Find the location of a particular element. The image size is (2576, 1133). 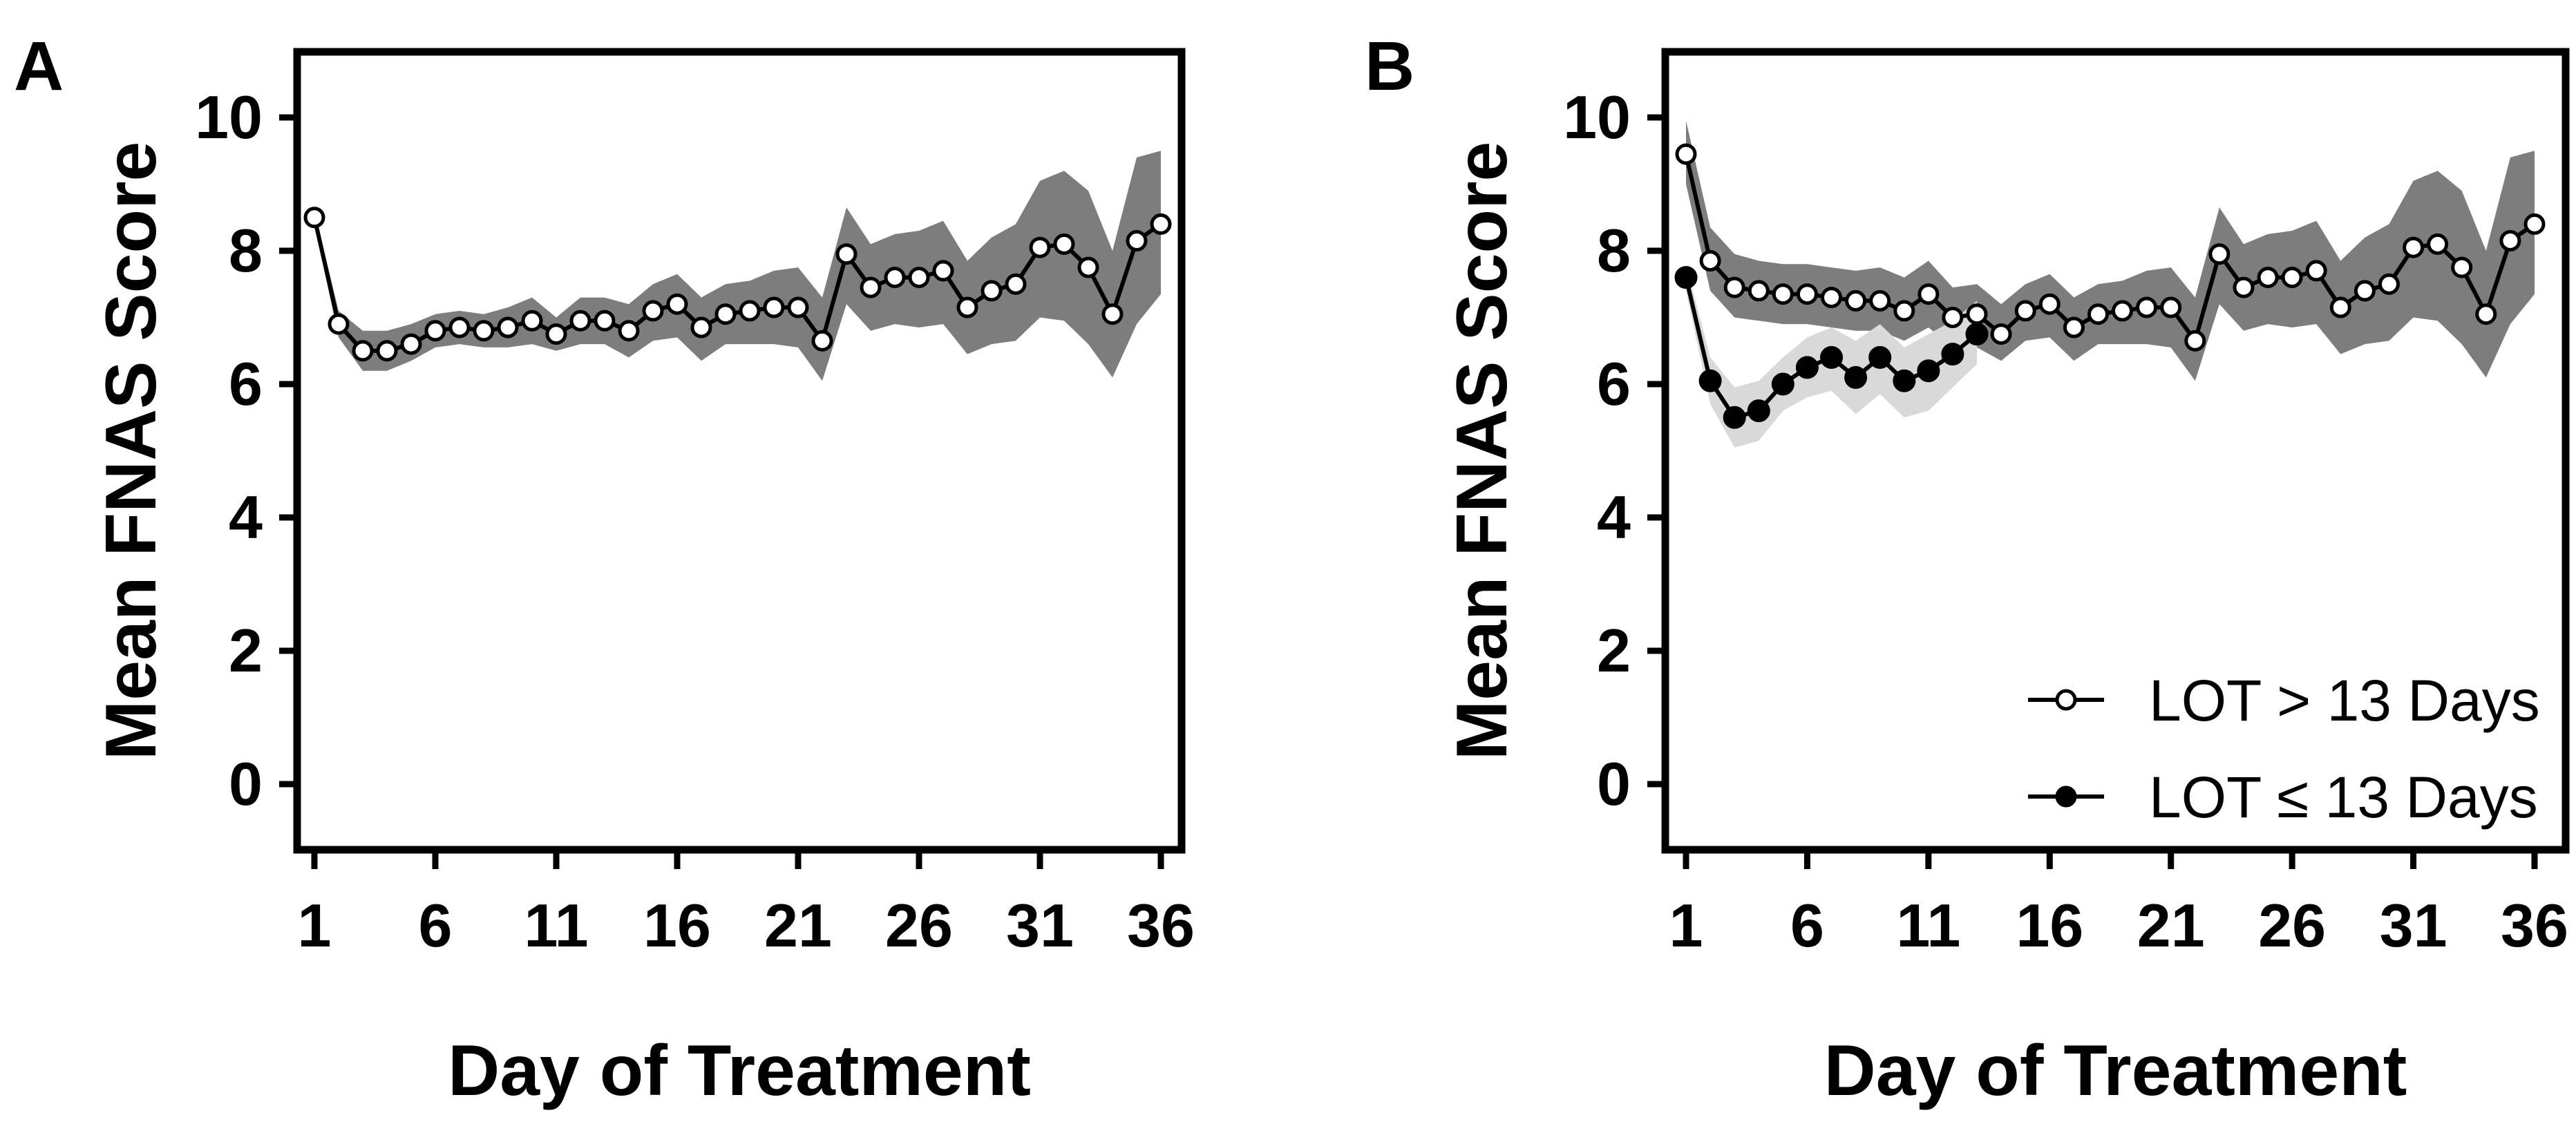

panel-letter-a: A is located at coordinates (39, 66).